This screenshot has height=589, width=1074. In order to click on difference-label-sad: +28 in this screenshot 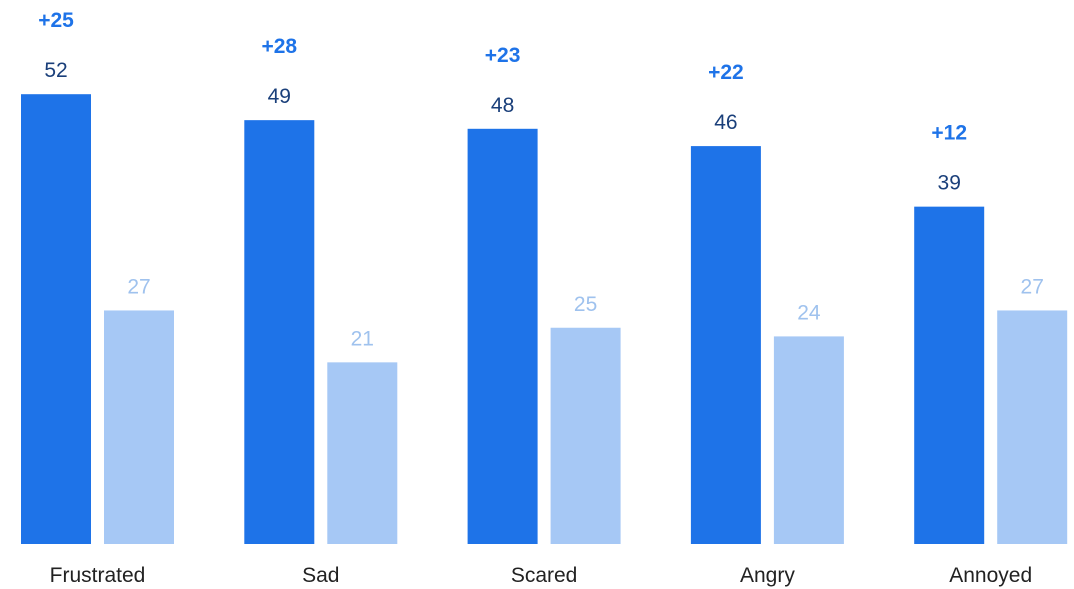, I will do `click(279, 46)`.